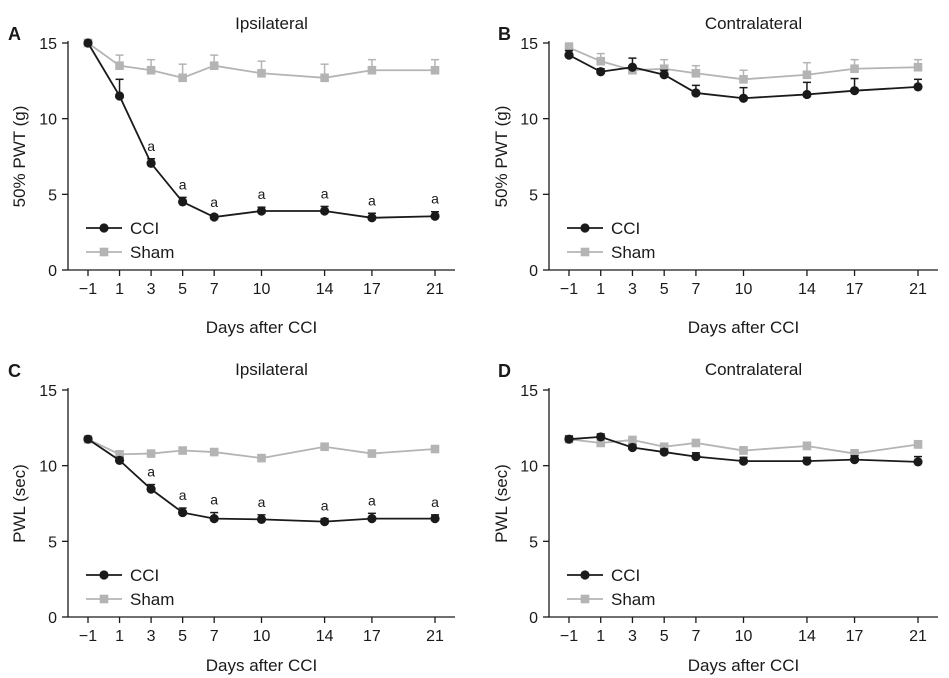  I want to click on x-tick-label: 3, so click(151, 289).